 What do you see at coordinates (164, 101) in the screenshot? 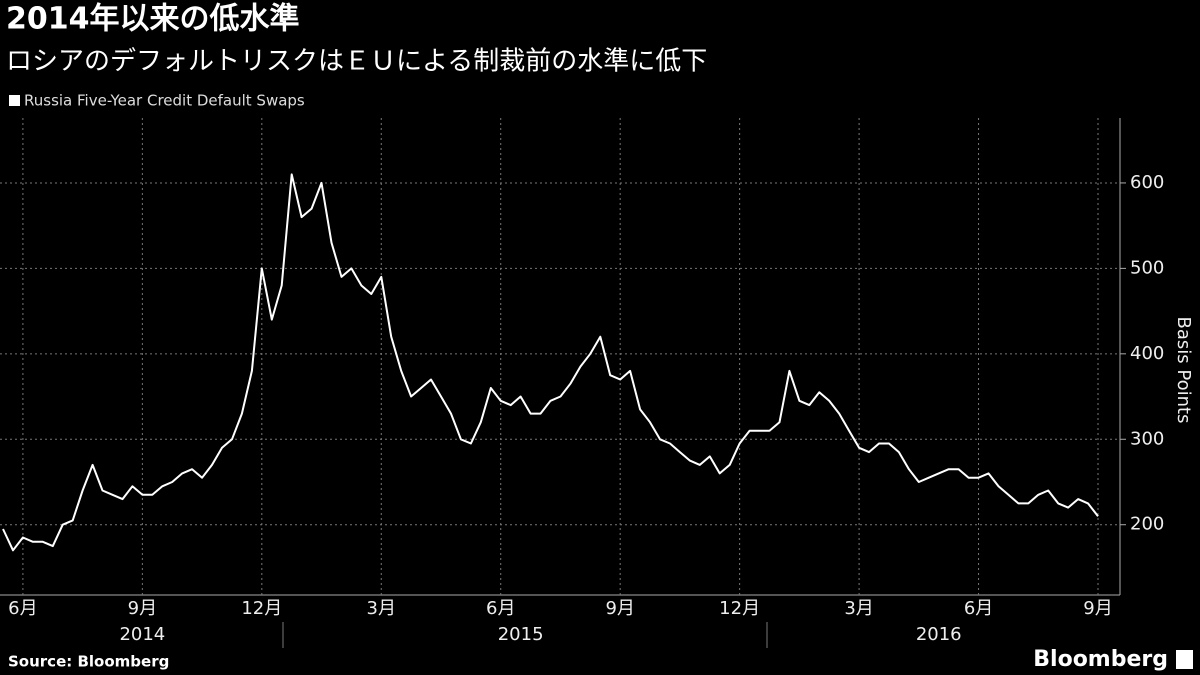
I see `legend-label: Russia Five-Year Credit Default Swaps` at bounding box center [164, 101].